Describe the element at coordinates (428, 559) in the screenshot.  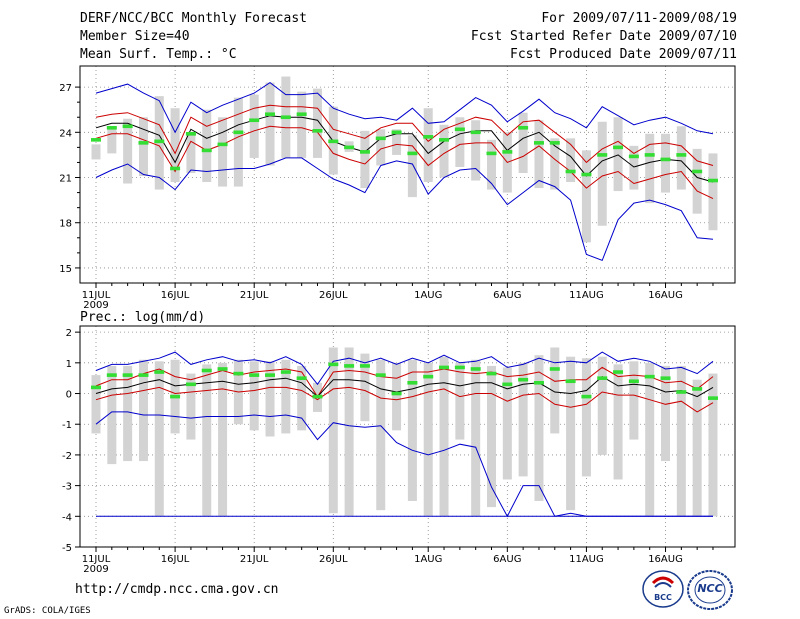
I see `prec-xtick-label: 1AUG` at that location.